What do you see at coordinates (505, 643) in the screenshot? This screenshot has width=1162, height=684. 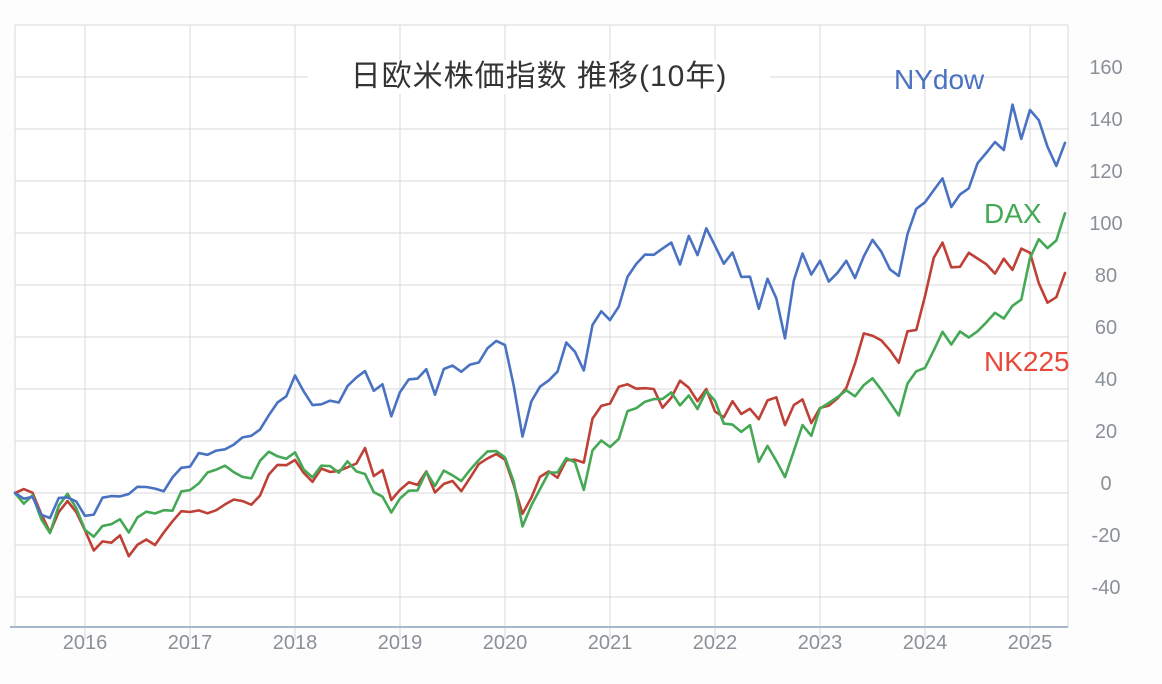 I see `x-tick-label: 2020` at bounding box center [505, 643].